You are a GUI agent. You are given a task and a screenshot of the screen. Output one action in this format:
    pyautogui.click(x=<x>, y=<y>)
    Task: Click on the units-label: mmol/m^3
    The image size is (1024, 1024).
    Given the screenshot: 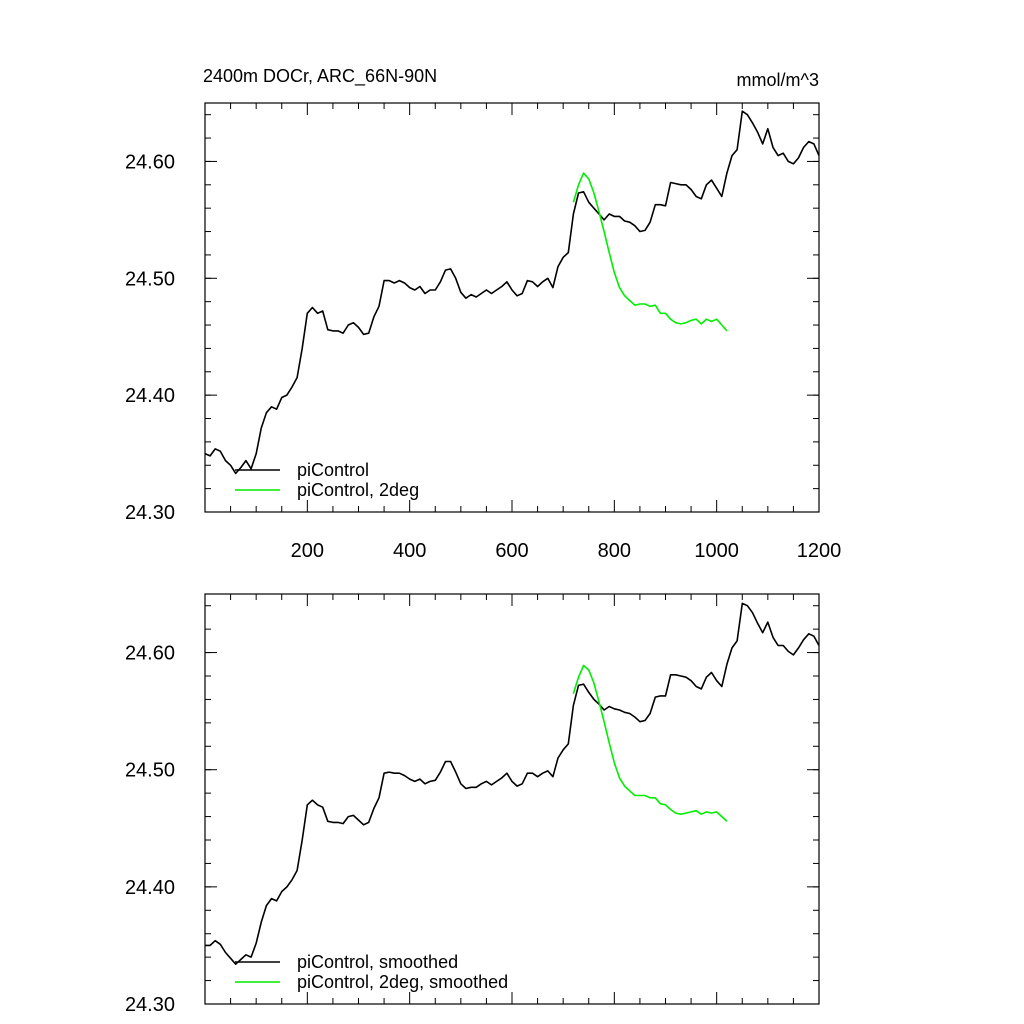 What is the action you would take?
    pyautogui.click(x=778, y=80)
    